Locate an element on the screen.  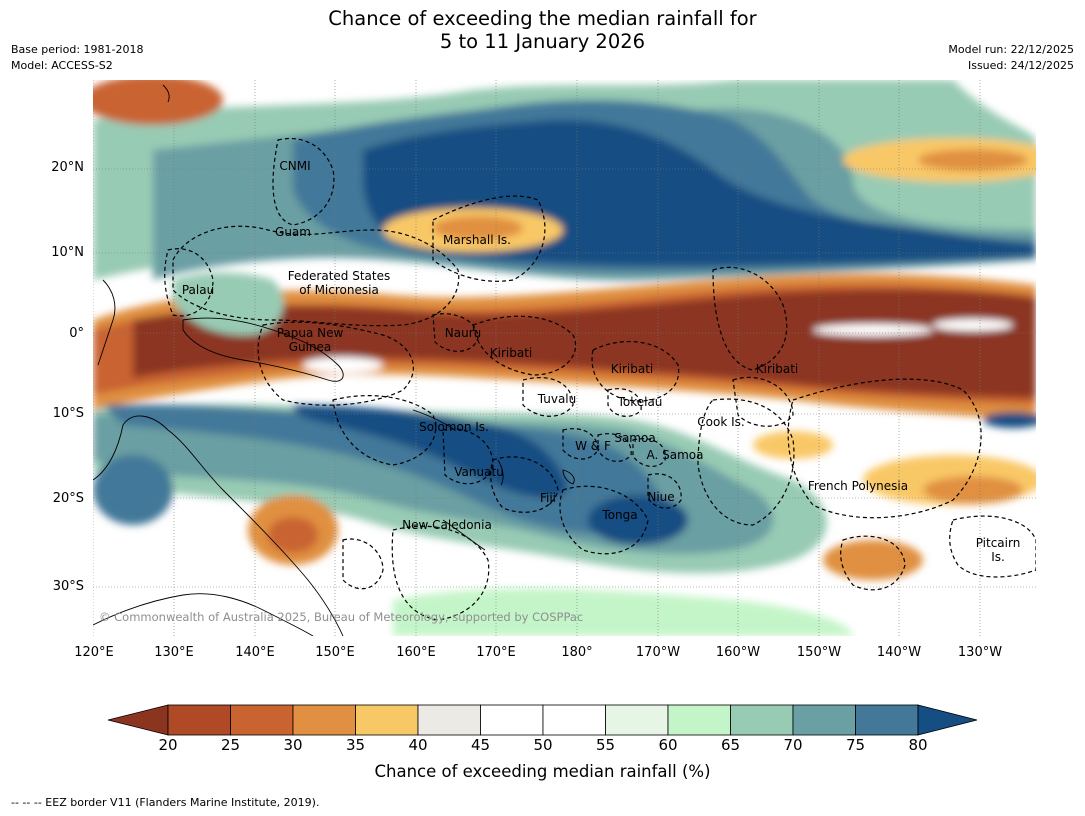
label-asamoa: A. Samoa is located at coordinates (675, 455).